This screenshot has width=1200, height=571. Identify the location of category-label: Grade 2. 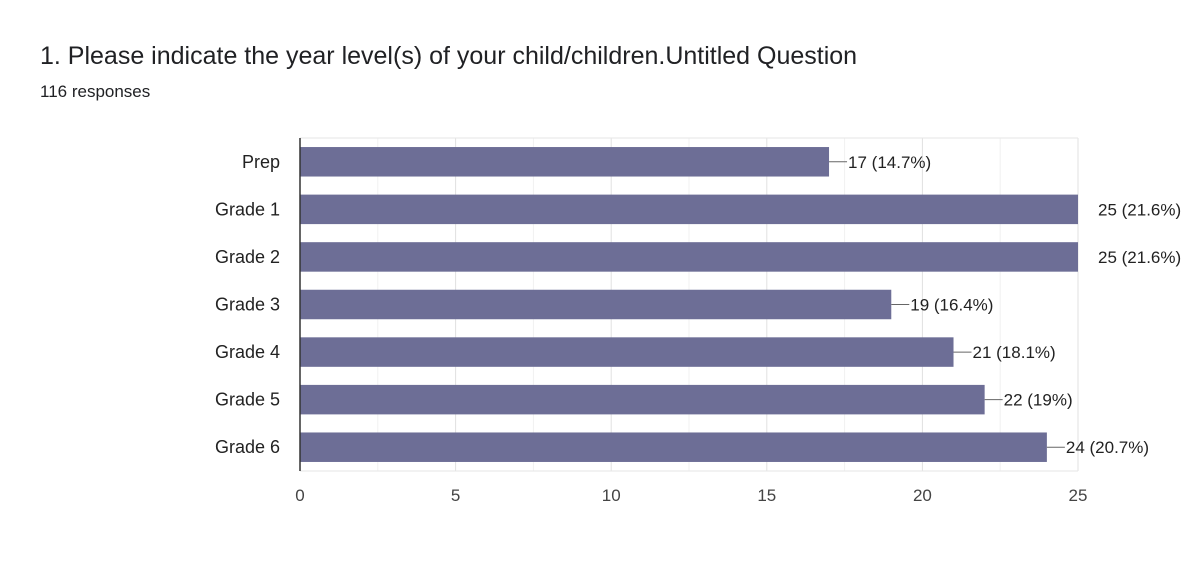
(247, 257).